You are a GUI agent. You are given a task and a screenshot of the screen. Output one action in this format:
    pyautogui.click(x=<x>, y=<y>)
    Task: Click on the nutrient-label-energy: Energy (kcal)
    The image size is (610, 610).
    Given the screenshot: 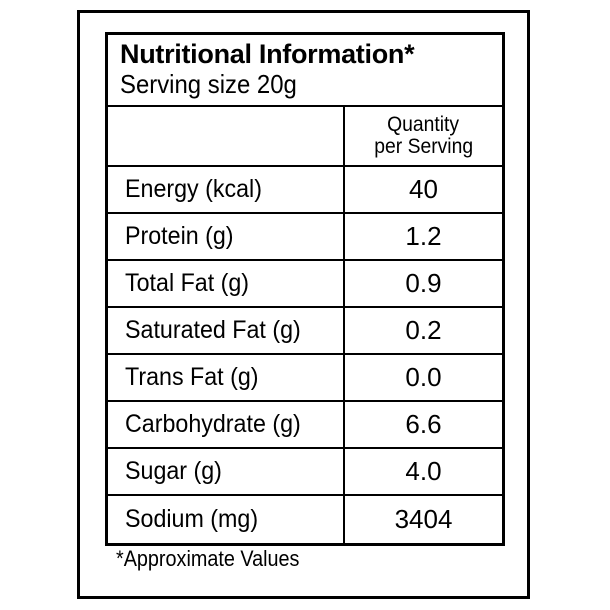 What is the action you would take?
    pyautogui.click(x=193, y=189)
    